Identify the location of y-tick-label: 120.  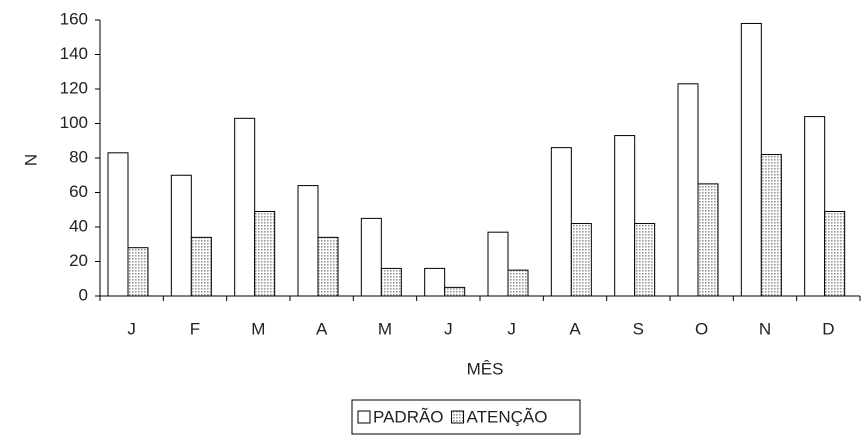
(74, 87).